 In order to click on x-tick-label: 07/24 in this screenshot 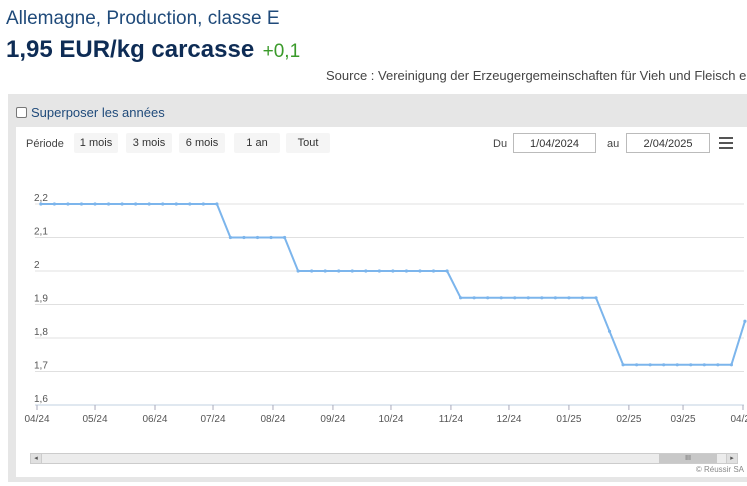, I will do `click(213, 419)`.